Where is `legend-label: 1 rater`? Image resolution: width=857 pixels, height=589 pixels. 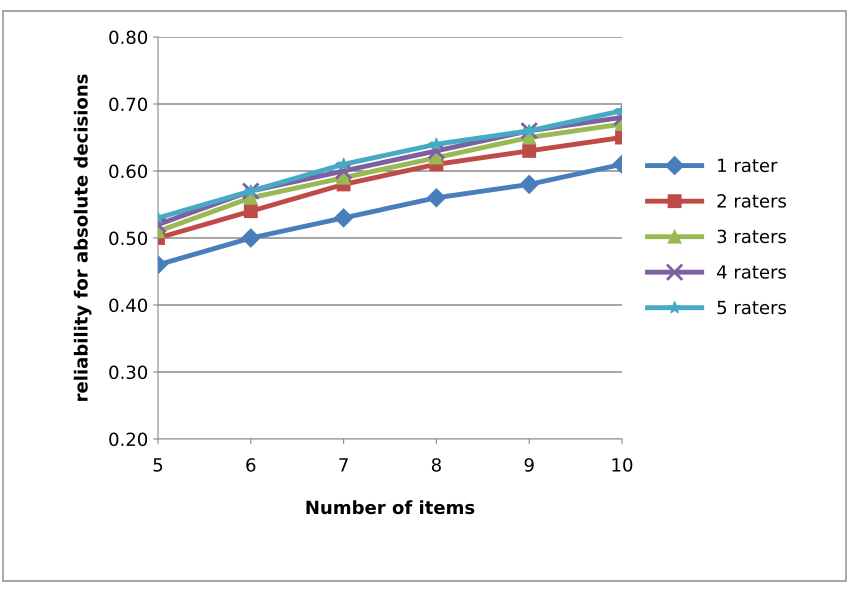 legend-label: 1 rater is located at coordinates (748, 165).